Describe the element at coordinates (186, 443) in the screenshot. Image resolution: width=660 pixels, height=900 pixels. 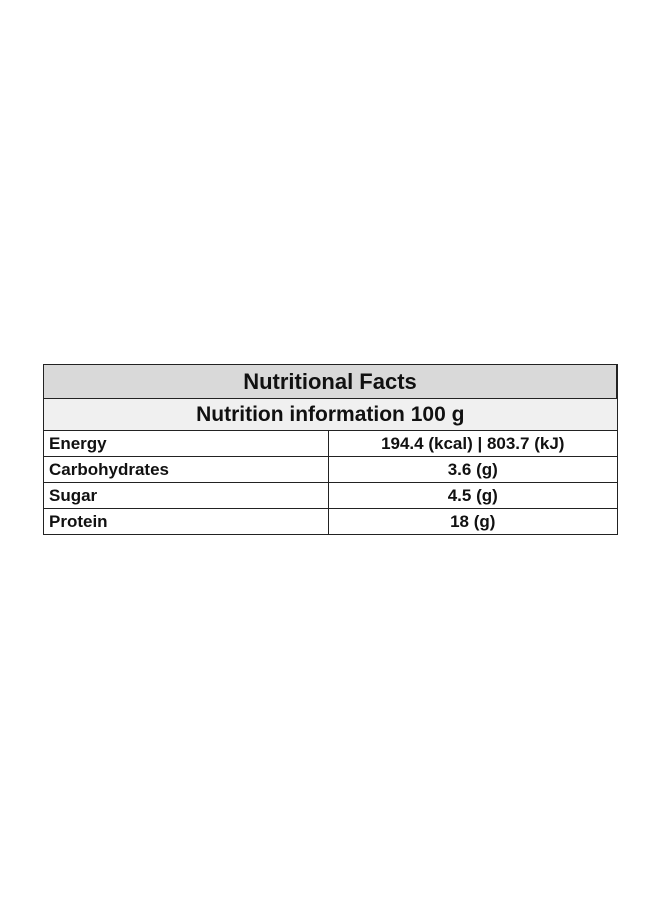
I see `nutrient-name: Energy` at that location.